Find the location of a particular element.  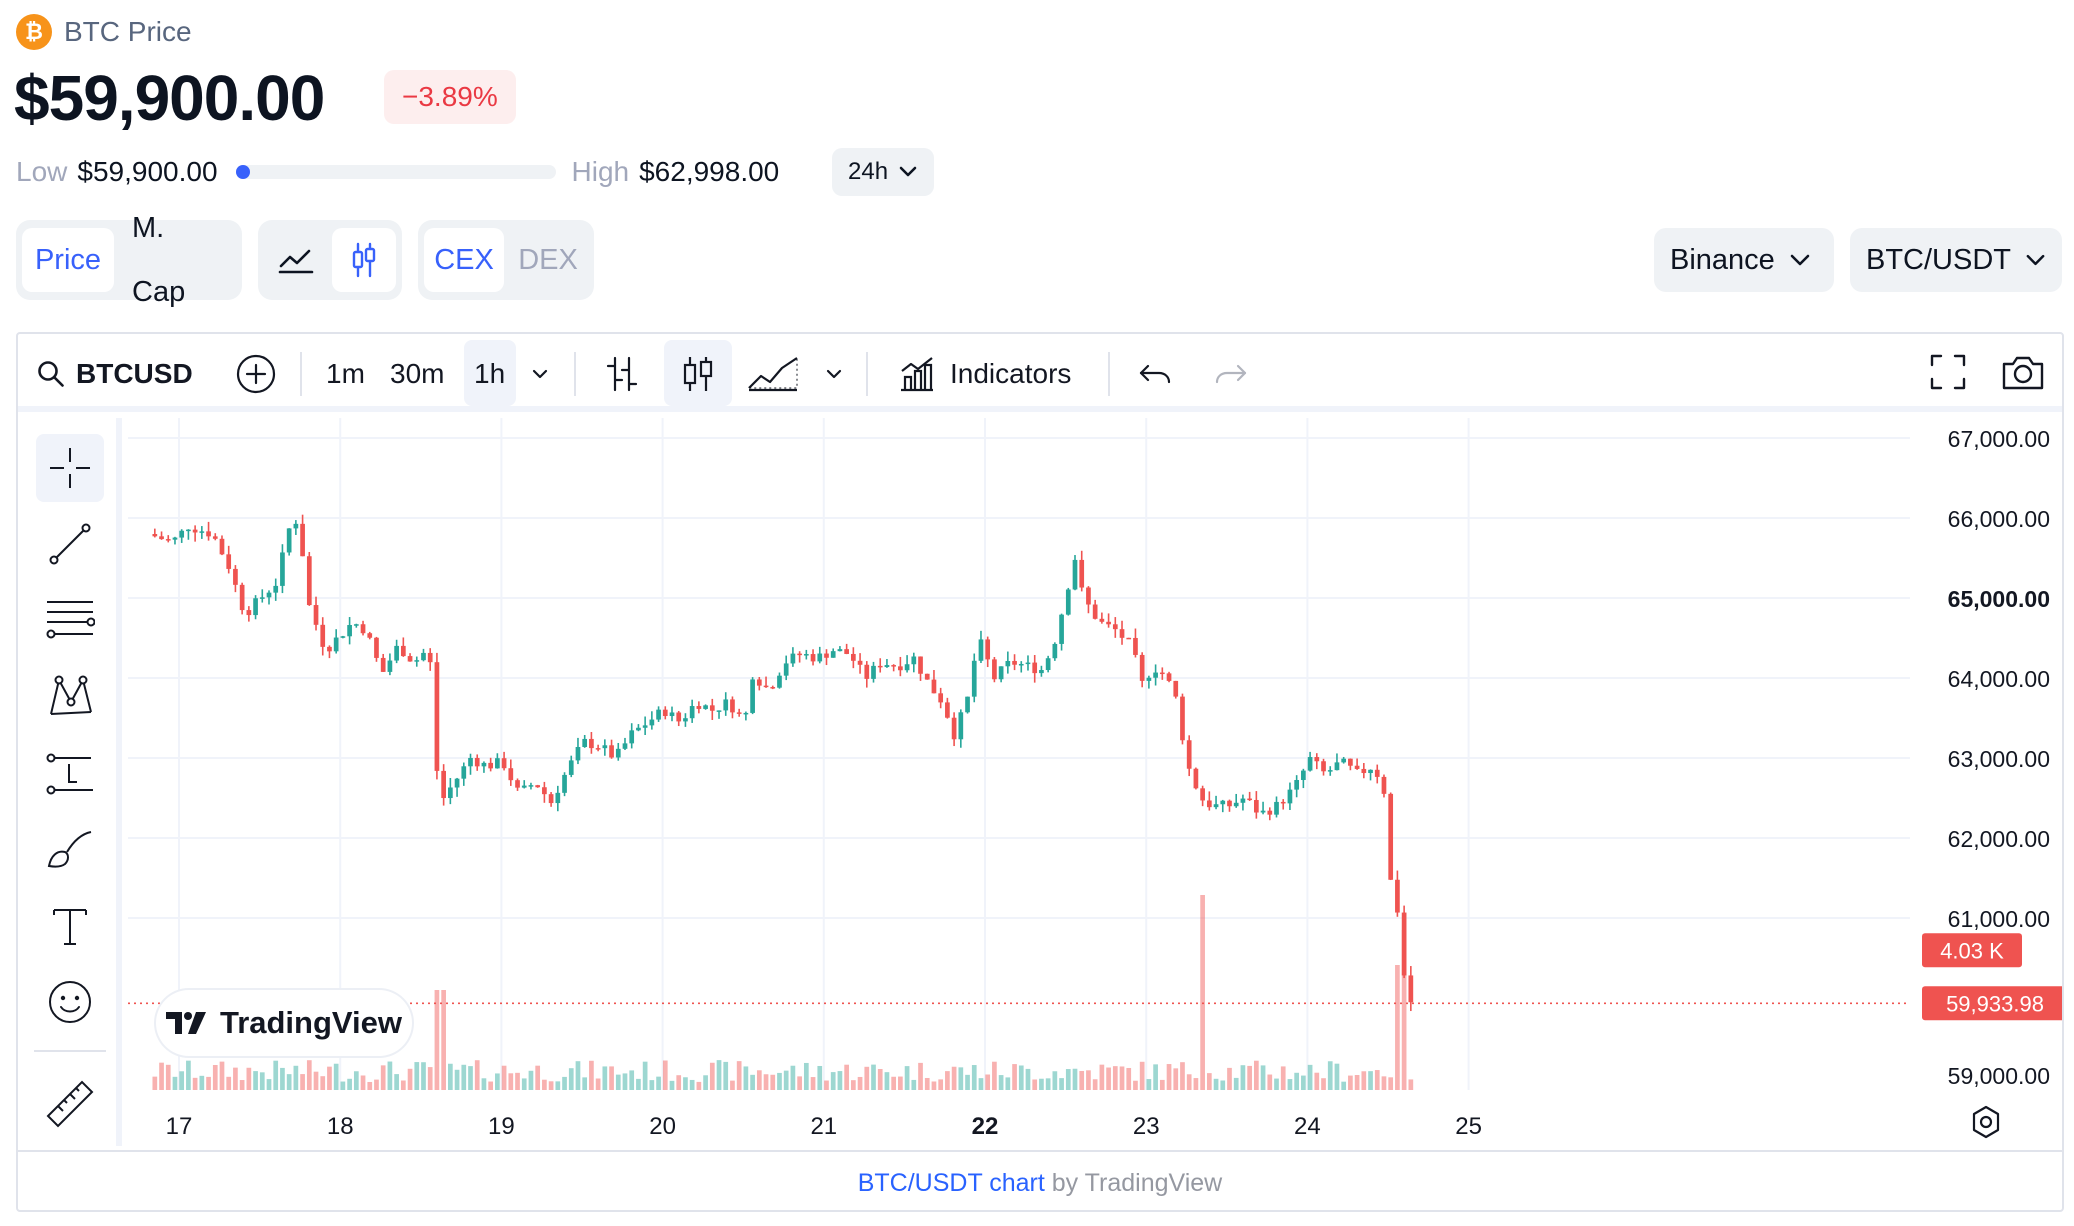

measure-tool is located at coordinates (70, 1104).